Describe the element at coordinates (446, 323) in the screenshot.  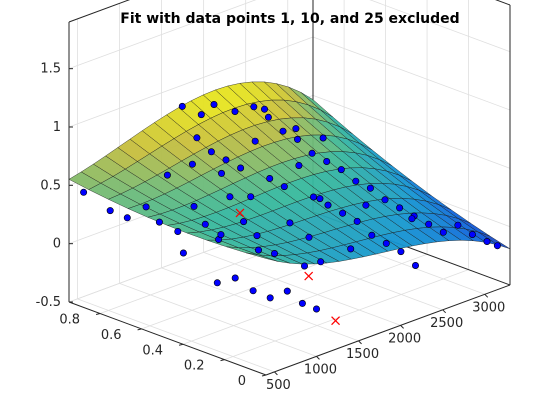
I see `x-tick-label: 2500` at that location.